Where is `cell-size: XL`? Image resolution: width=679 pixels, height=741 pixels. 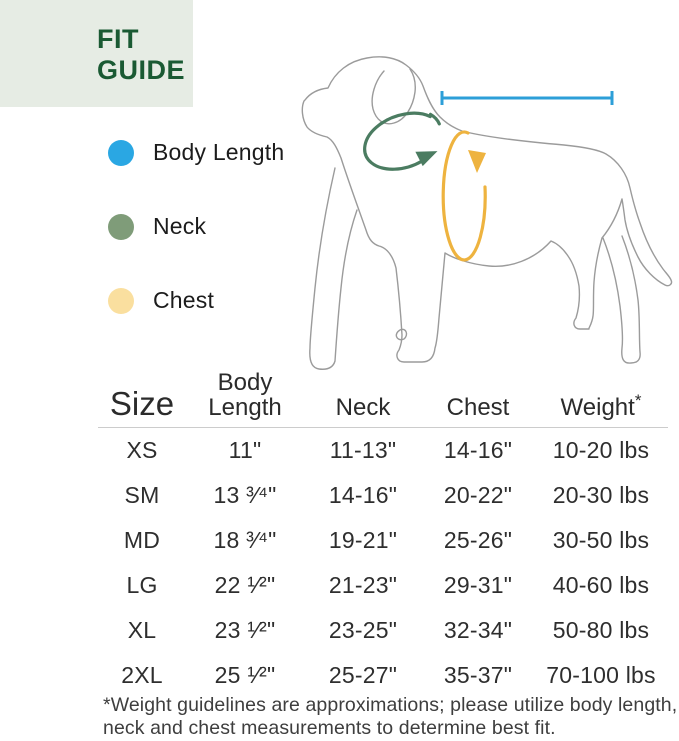 cell-size: XL is located at coordinates (142, 630).